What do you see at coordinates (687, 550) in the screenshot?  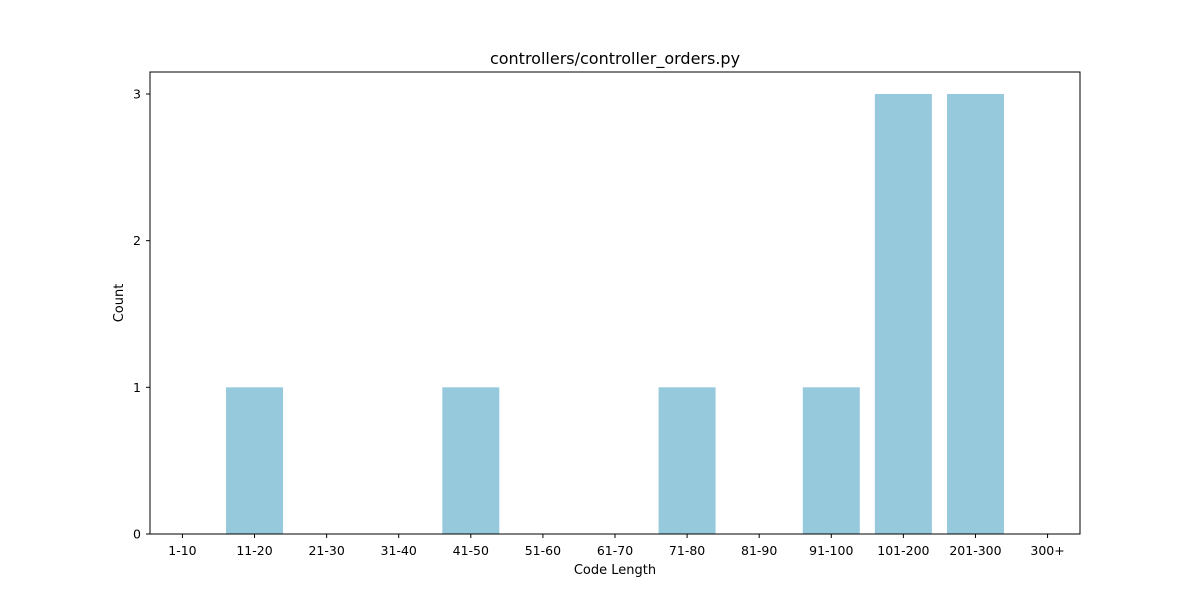 I see `x-tick-label: 71-80` at bounding box center [687, 550].